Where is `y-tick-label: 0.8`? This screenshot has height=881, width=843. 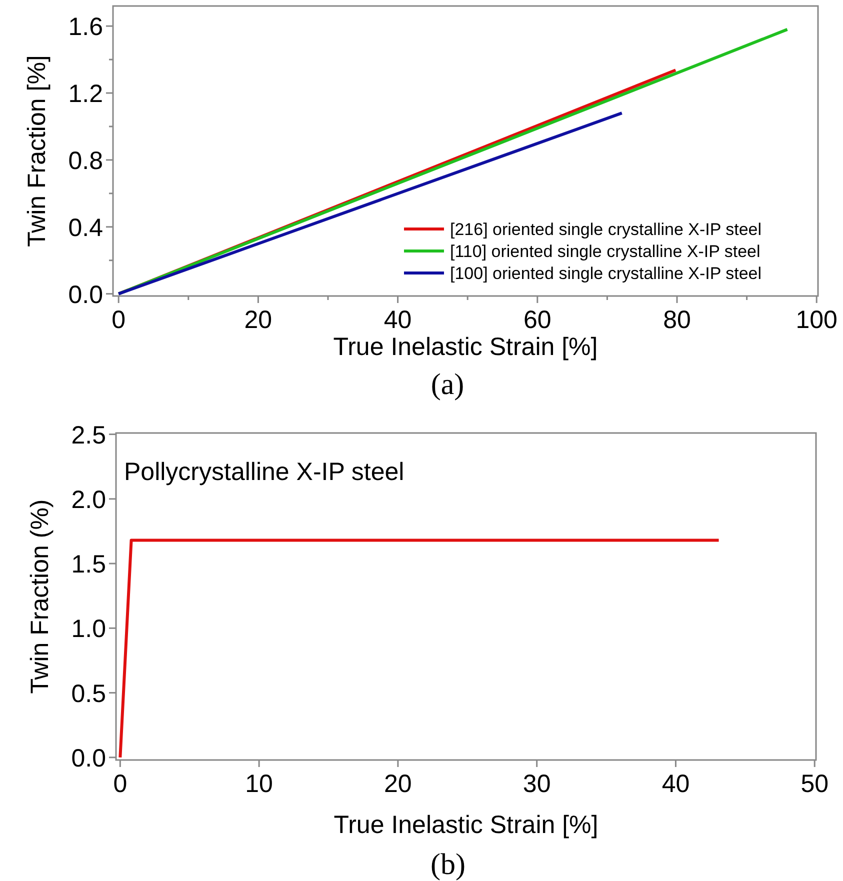 y-tick-label: 0.8 is located at coordinates (85, 160).